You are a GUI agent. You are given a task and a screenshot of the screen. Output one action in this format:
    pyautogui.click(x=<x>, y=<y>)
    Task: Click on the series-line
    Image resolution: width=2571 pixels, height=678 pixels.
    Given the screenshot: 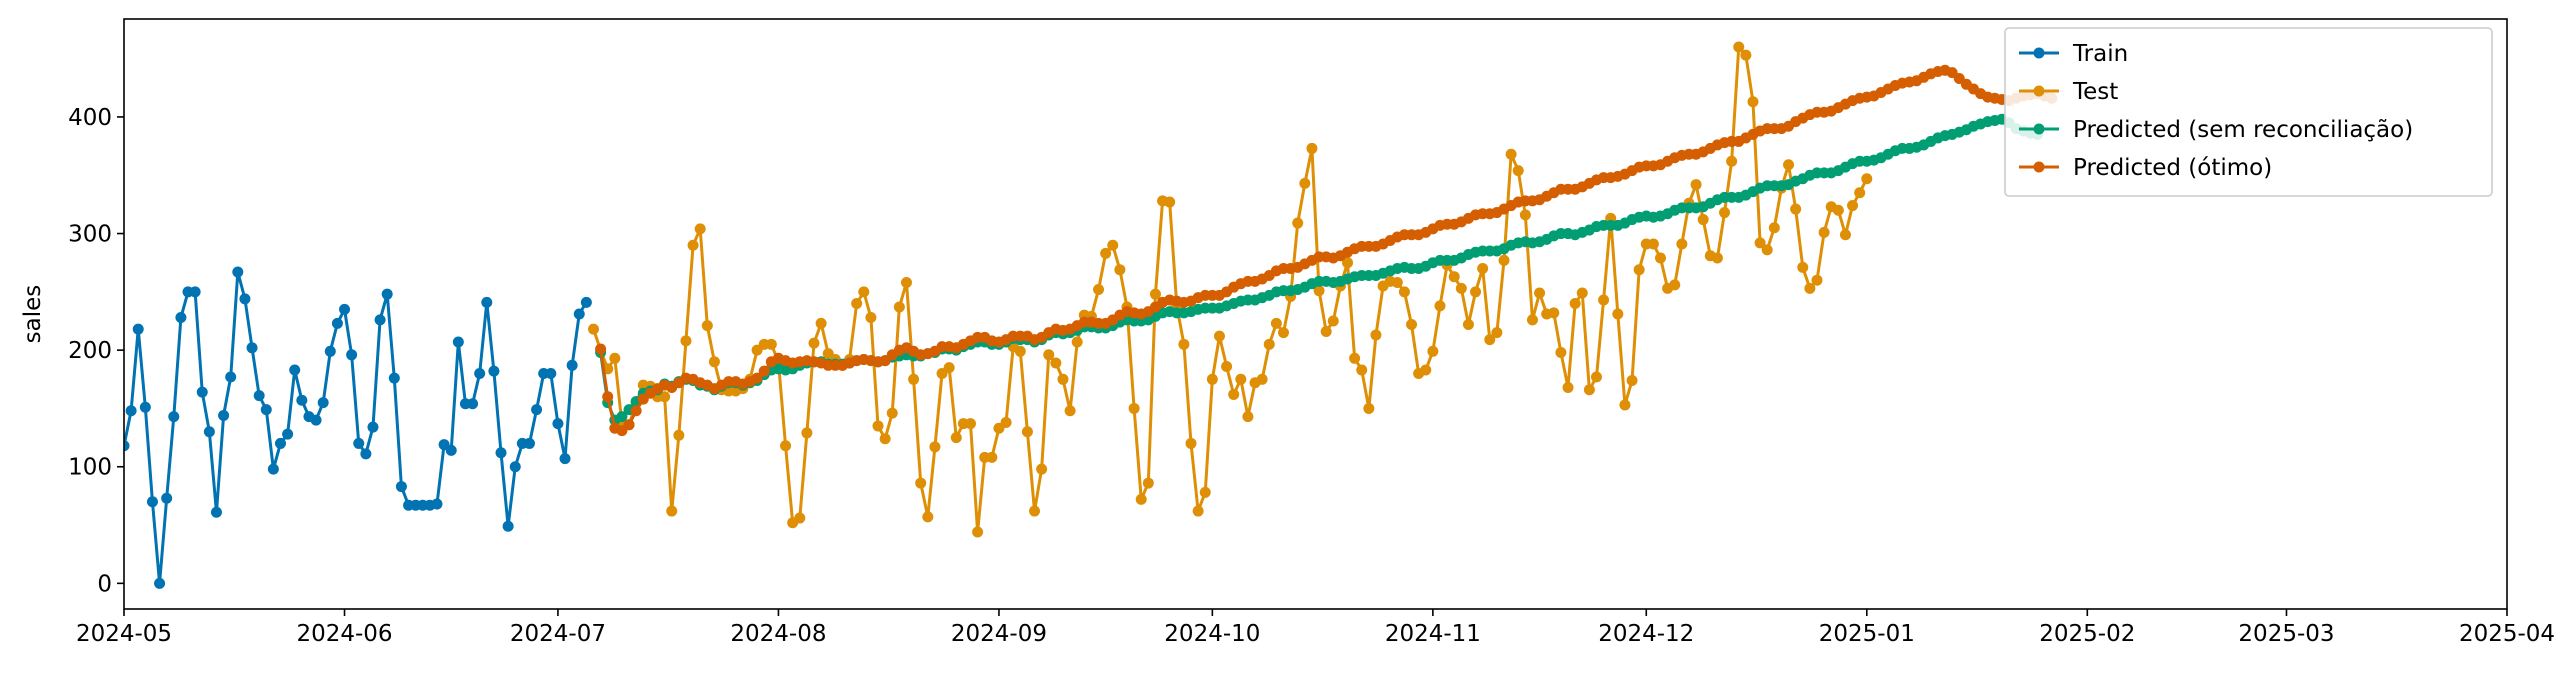 What is the action you would take?
    pyautogui.click(x=356, y=427)
    